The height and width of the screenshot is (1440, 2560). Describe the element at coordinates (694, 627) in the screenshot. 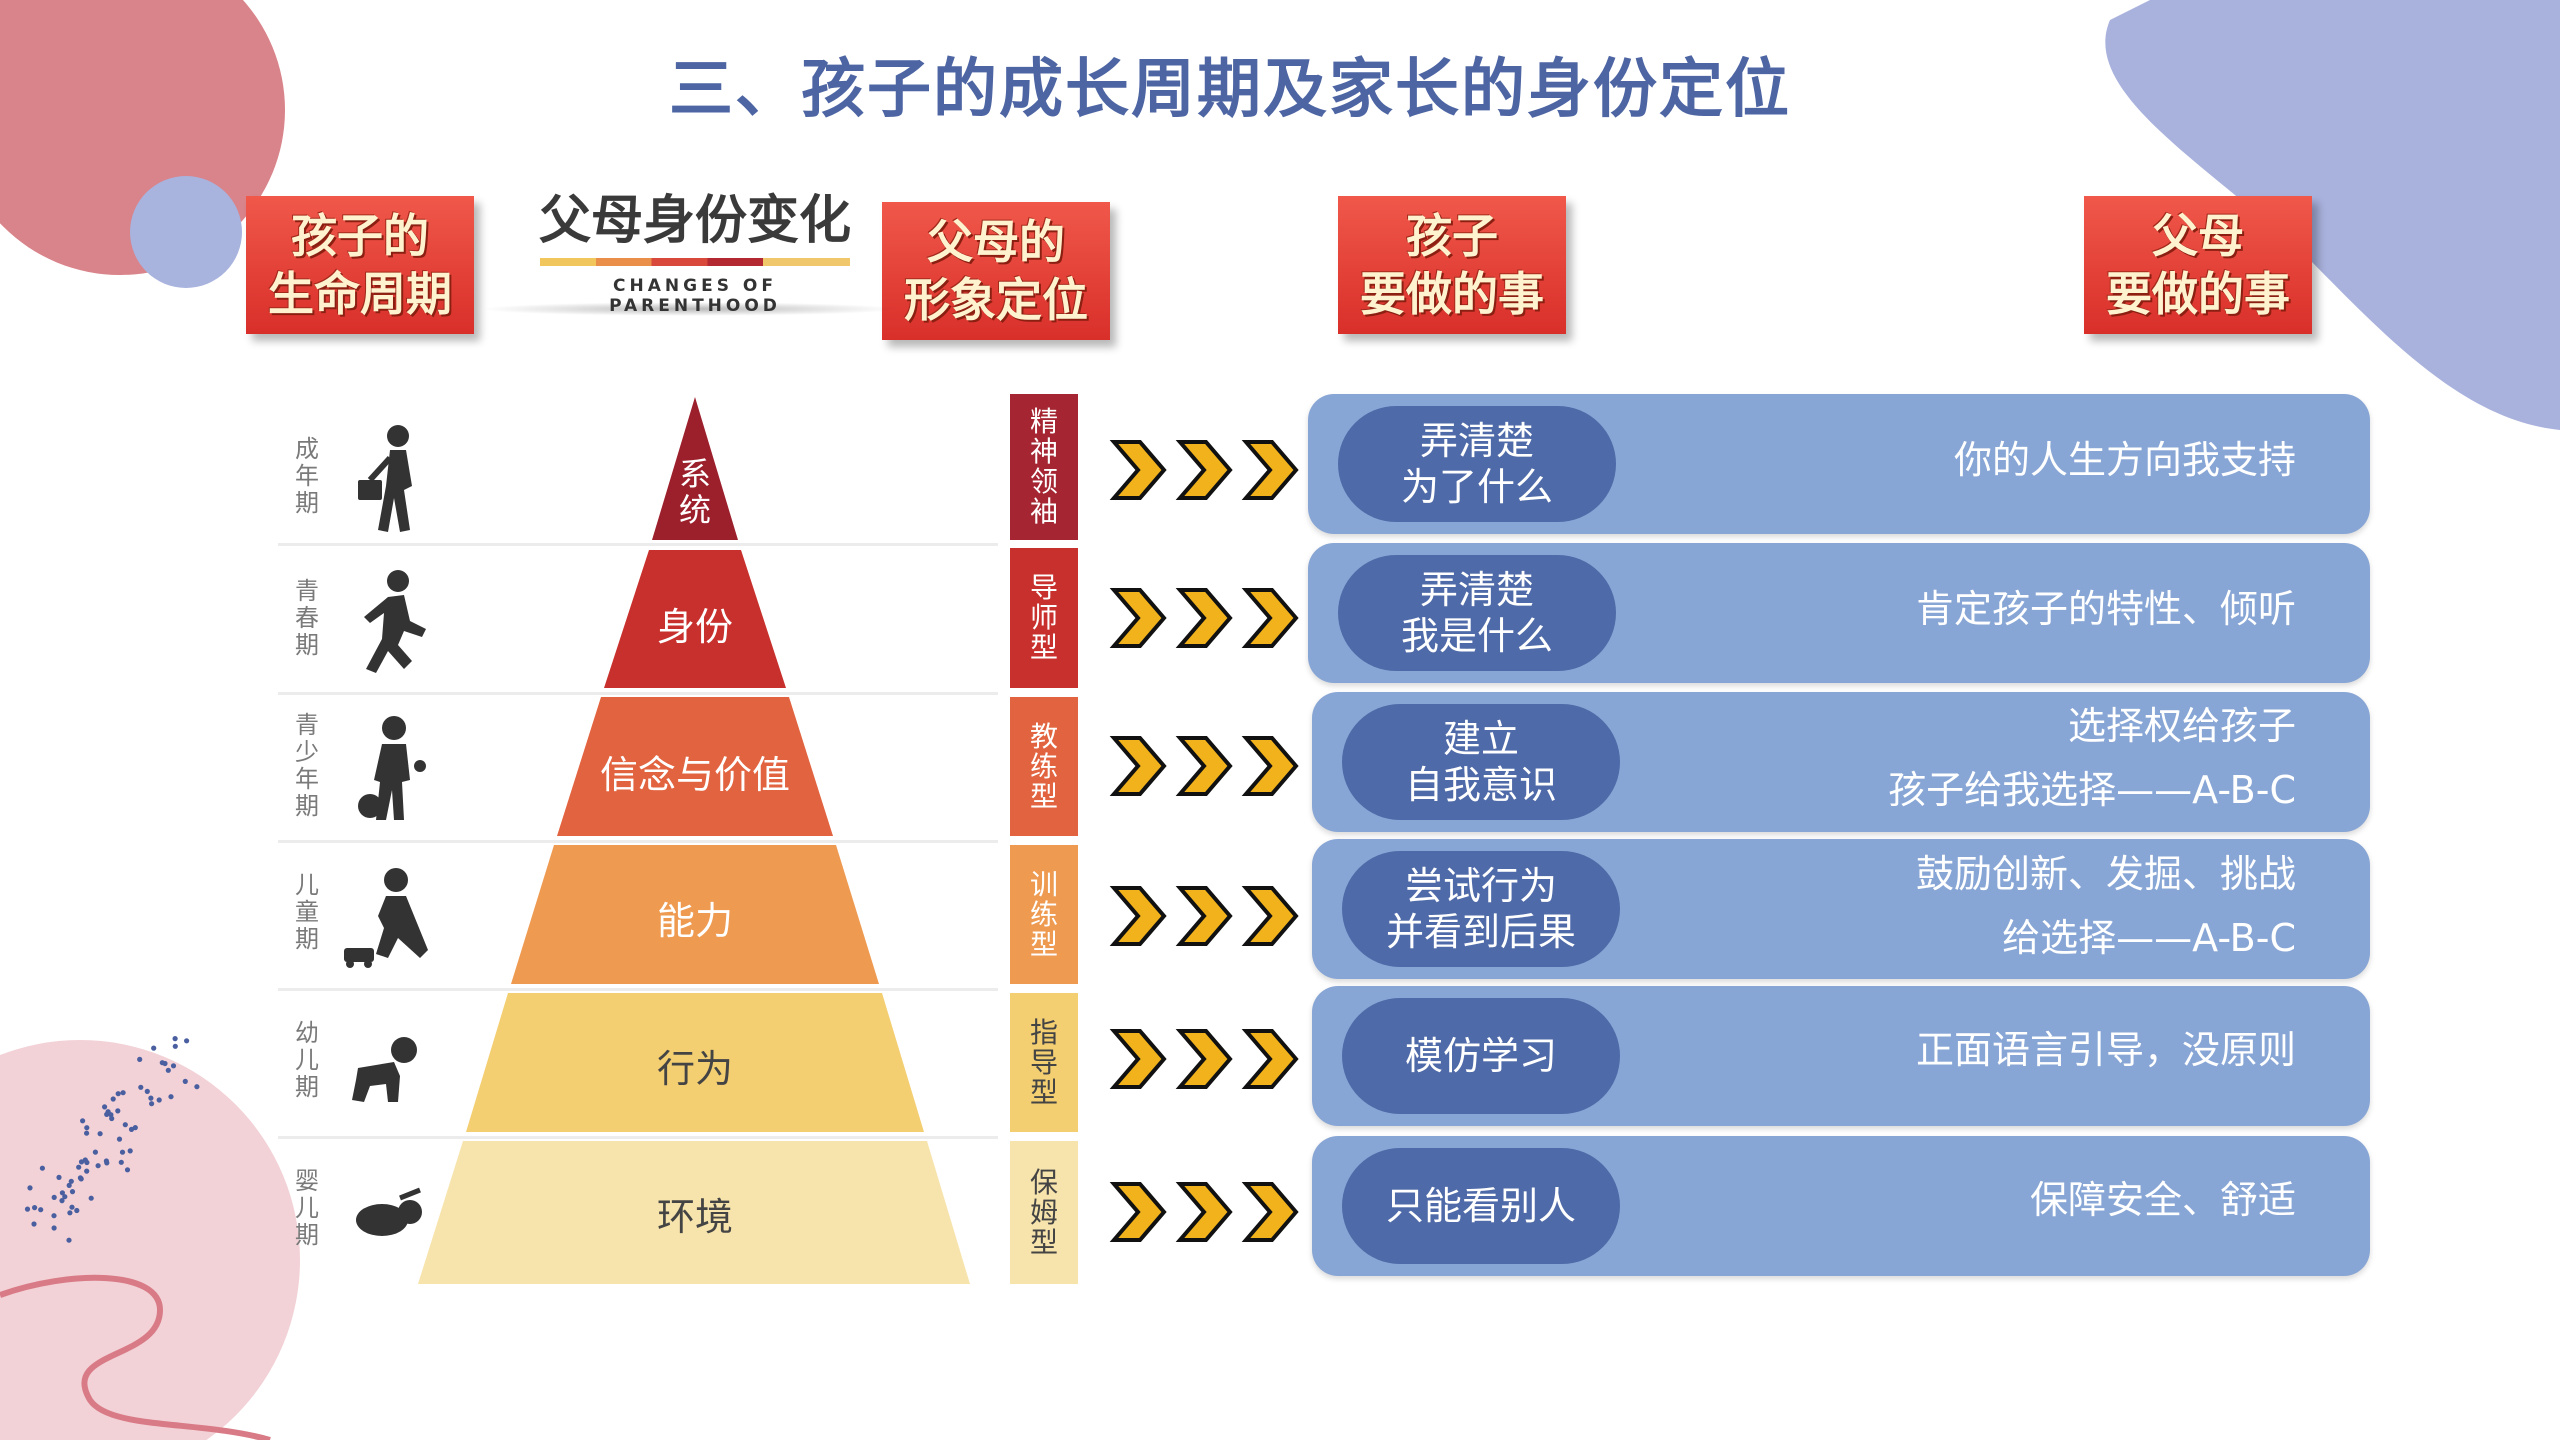

I see `tier-label: 身份` at that location.